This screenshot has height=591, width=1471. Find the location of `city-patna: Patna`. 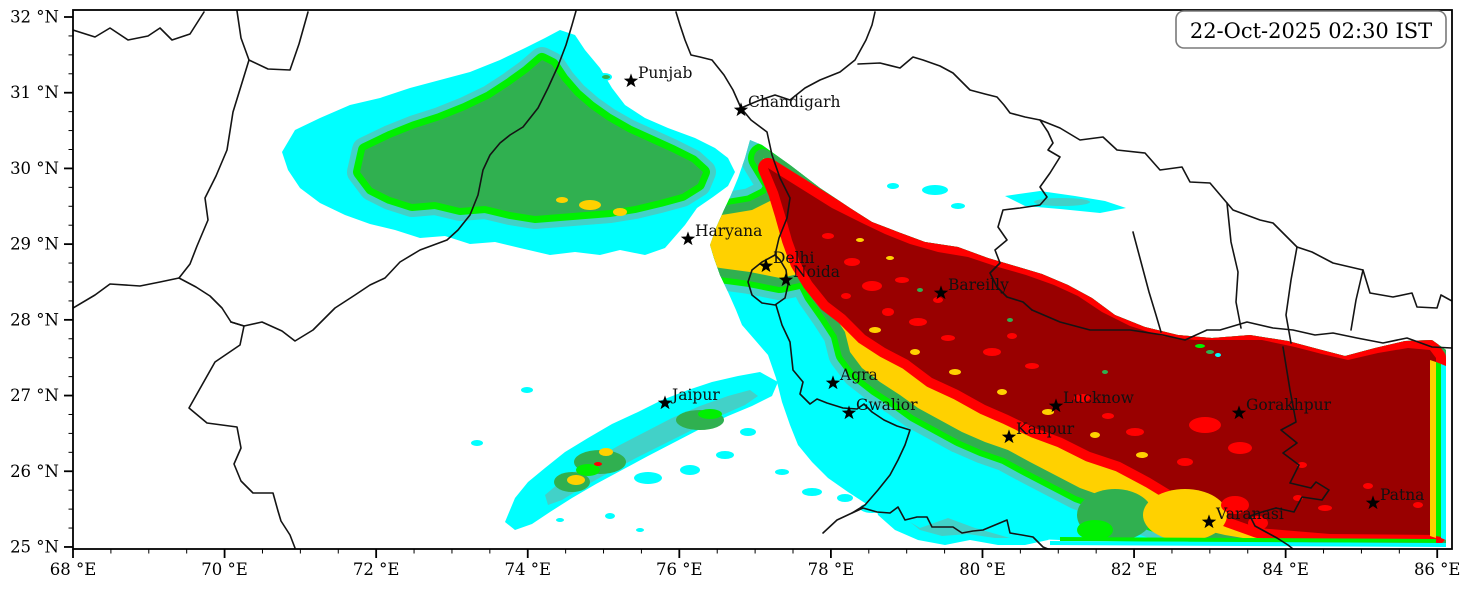

city-patna: Patna is located at coordinates (1394, 498).